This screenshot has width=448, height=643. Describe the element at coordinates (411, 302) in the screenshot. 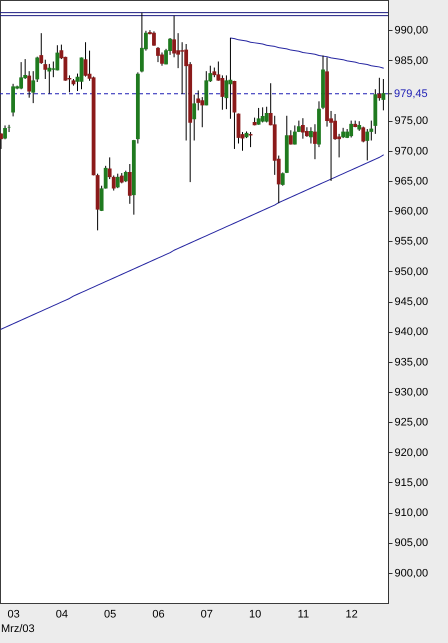

I see `y-tick-label: 945,00` at that location.